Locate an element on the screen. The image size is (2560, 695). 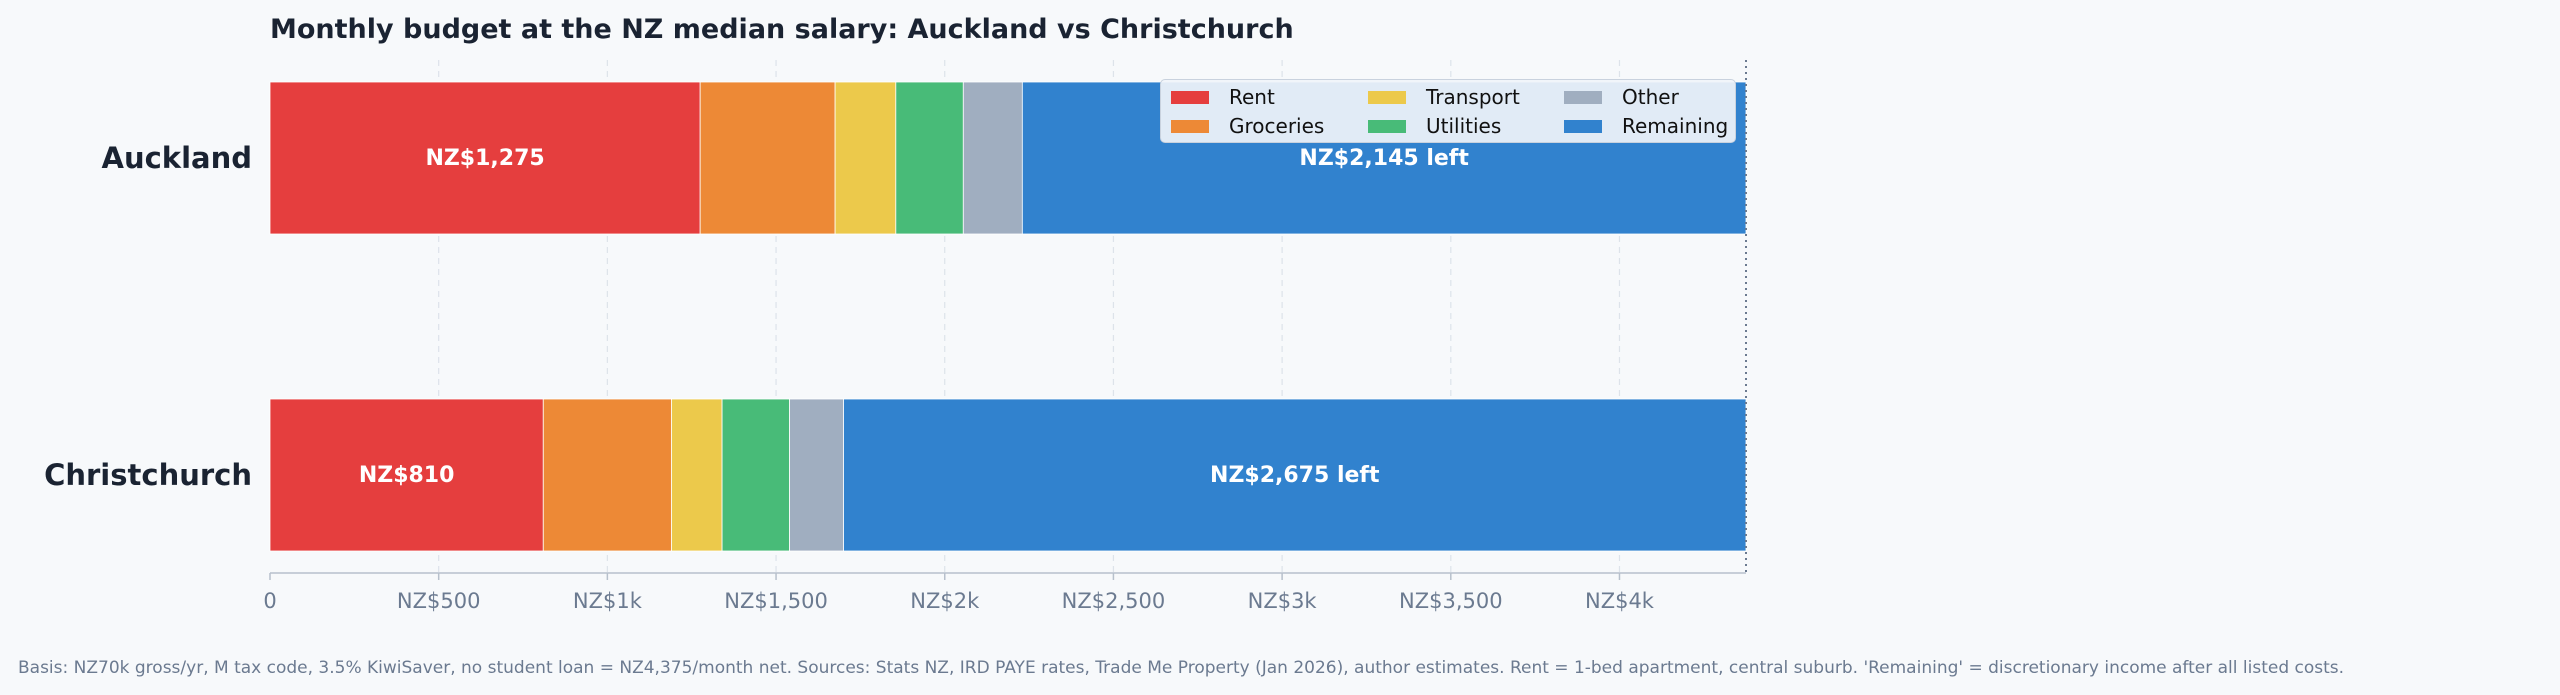
legend-label: Transport is located at coordinates (1473, 97).